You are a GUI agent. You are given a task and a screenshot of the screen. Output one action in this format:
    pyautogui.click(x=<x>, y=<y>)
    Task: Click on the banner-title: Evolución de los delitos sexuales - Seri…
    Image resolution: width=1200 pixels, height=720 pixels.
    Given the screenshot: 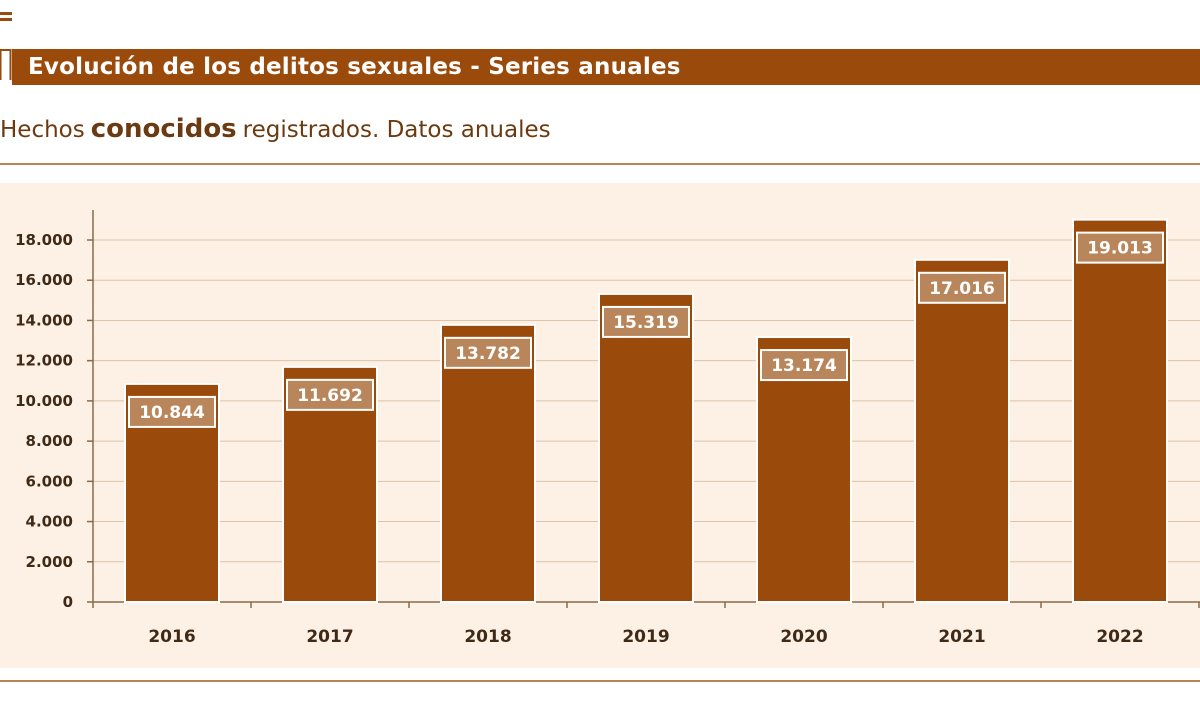 What is the action you would take?
    pyautogui.click(x=354, y=67)
    